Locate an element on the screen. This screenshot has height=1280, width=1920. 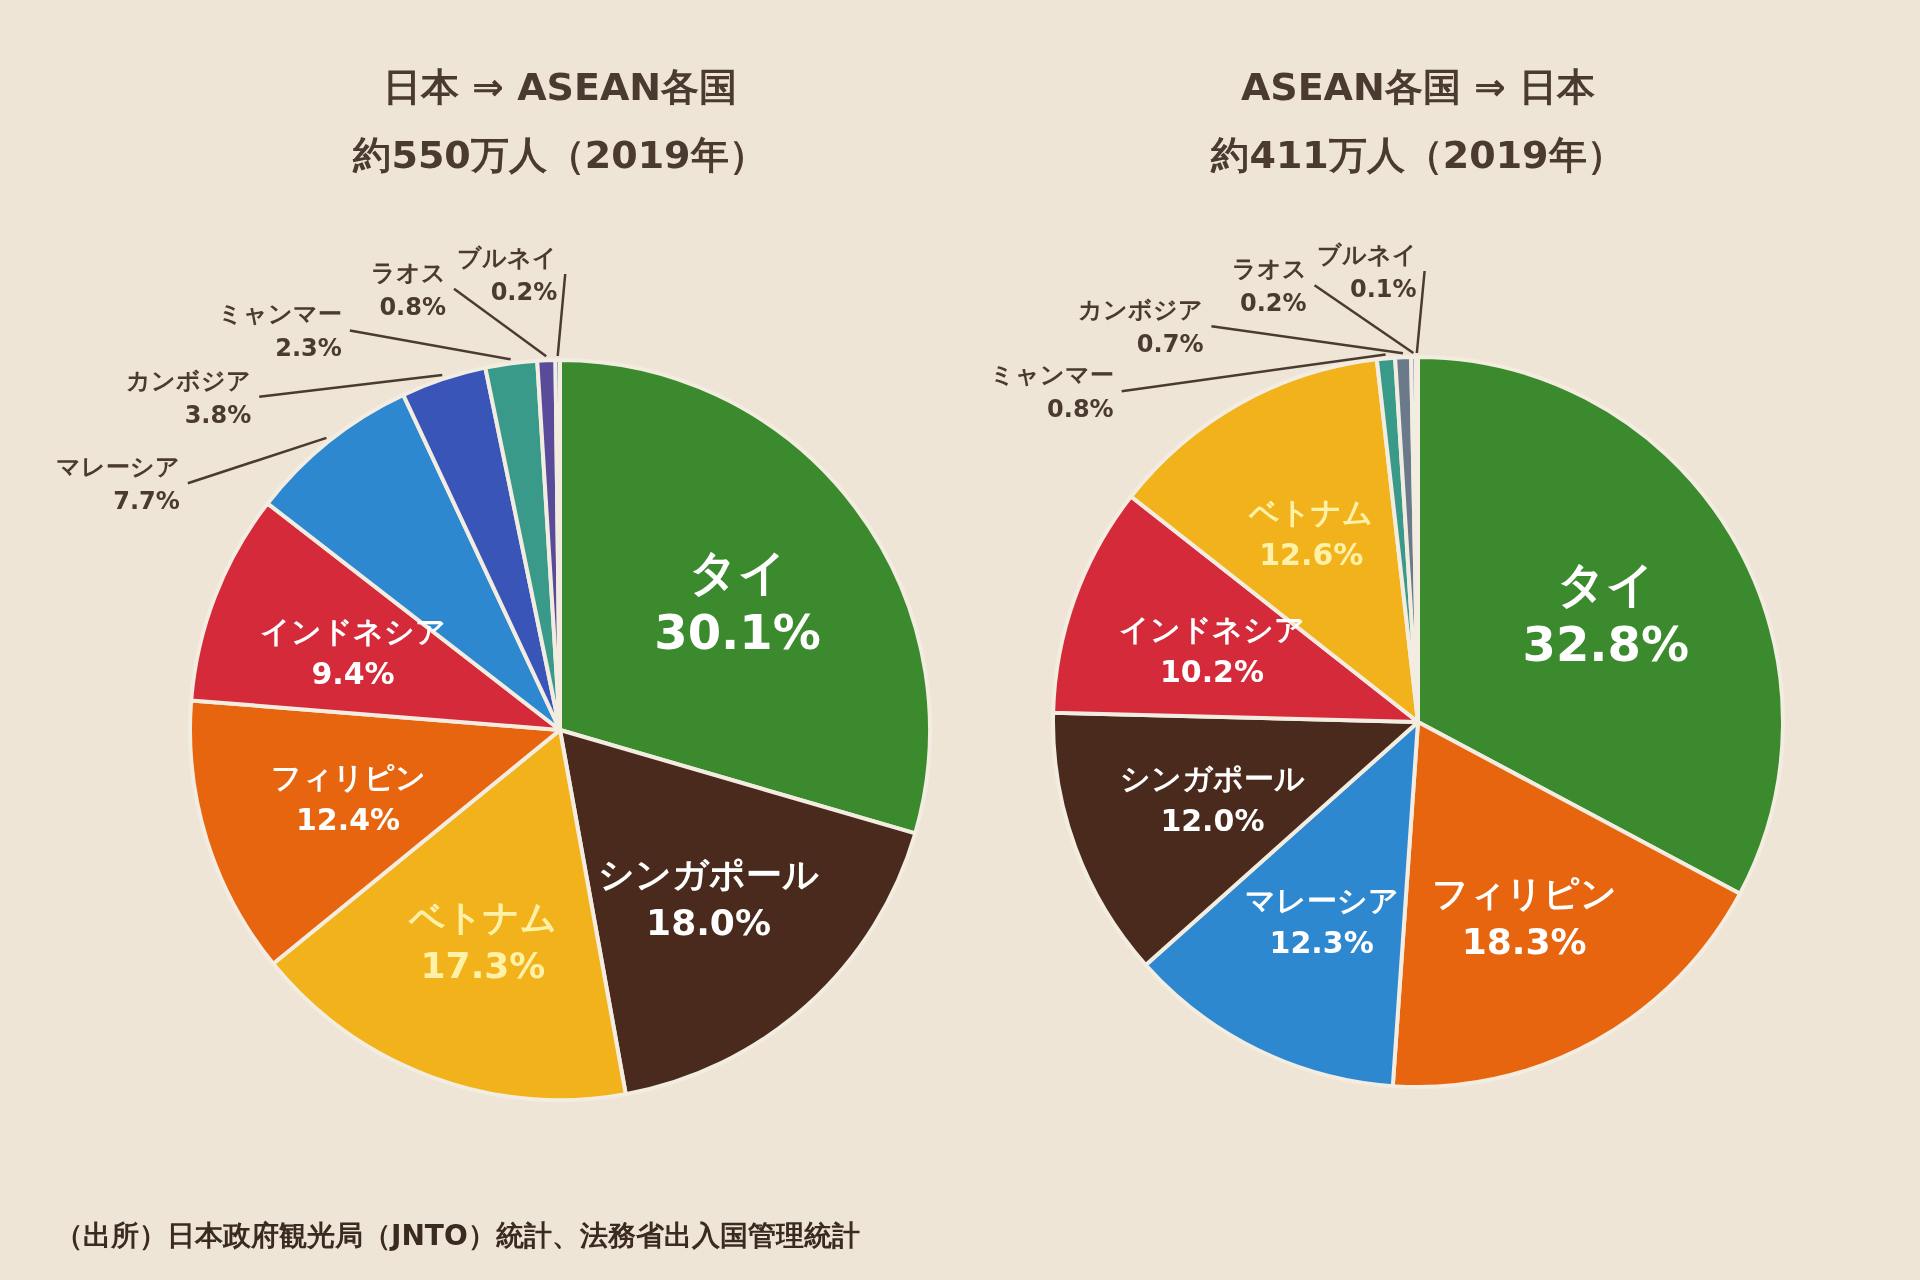
data-label: 17.3% is located at coordinates (483, 966).